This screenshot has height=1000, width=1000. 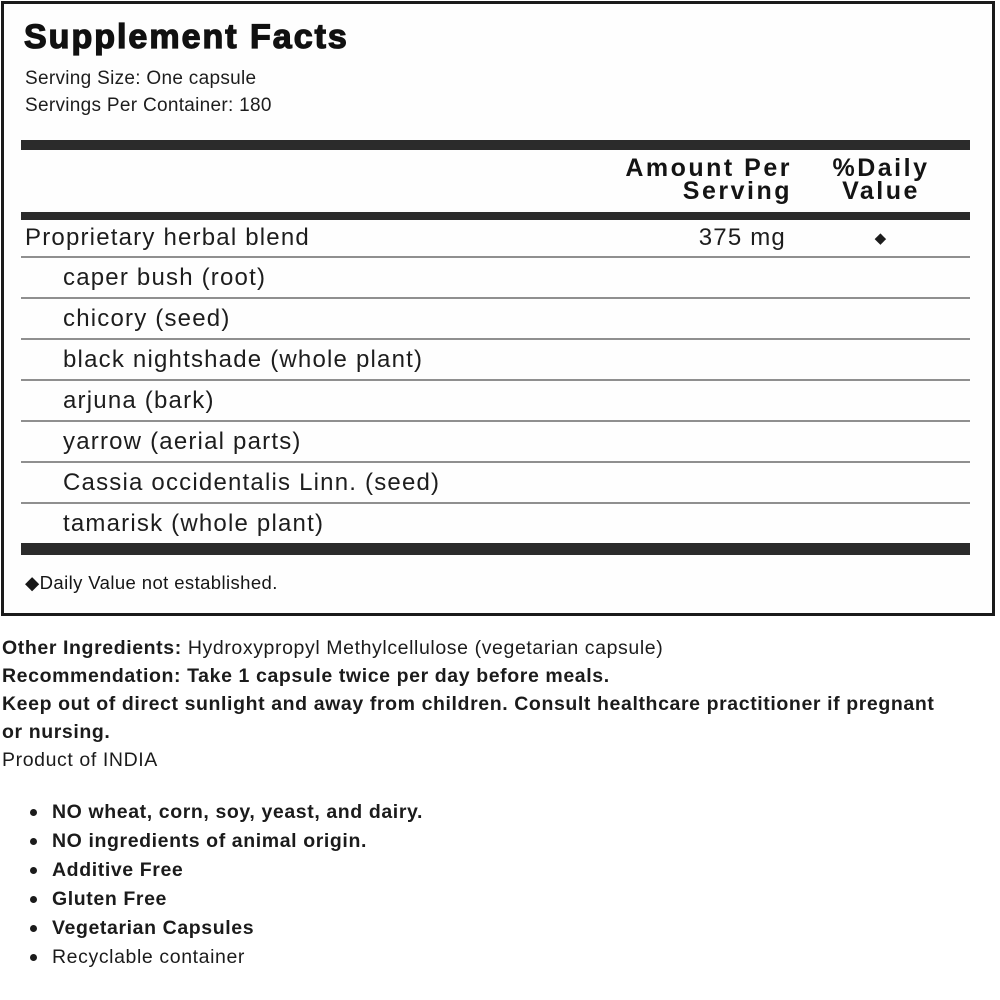 What do you see at coordinates (151, 582) in the screenshot?
I see `daily-value-footnote: ◆Daily Value not established.` at bounding box center [151, 582].